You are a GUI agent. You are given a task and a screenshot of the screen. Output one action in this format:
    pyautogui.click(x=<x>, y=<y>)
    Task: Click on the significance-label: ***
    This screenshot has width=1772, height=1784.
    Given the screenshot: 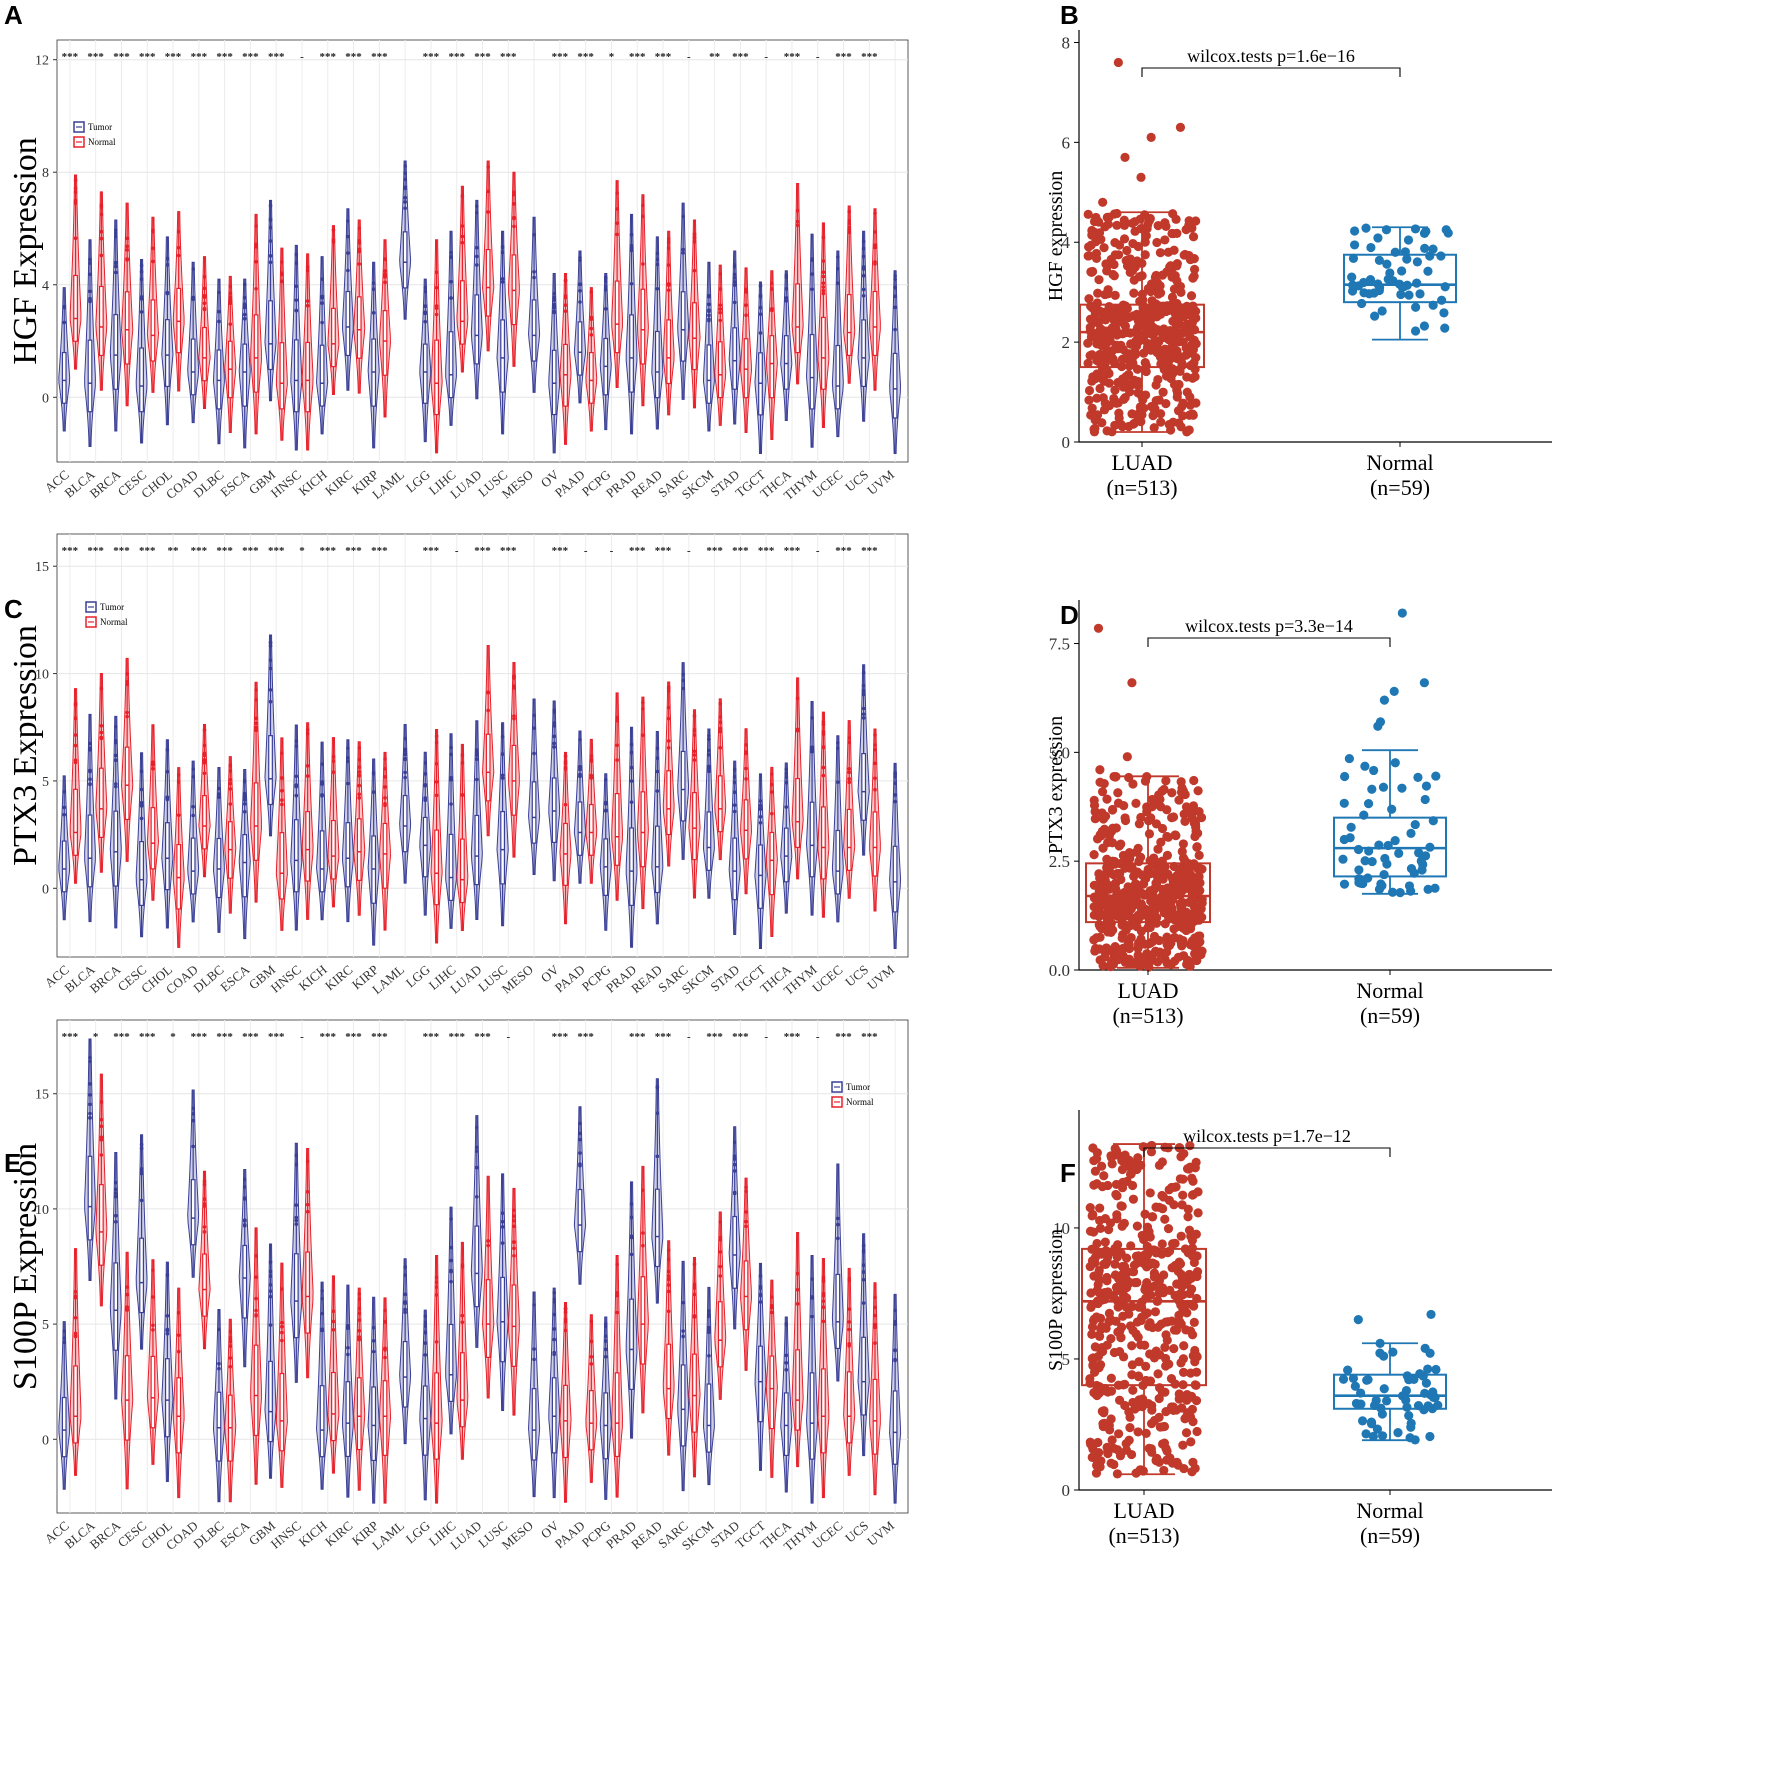 What is the action you would take?
    pyautogui.click(x=224, y=1037)
    